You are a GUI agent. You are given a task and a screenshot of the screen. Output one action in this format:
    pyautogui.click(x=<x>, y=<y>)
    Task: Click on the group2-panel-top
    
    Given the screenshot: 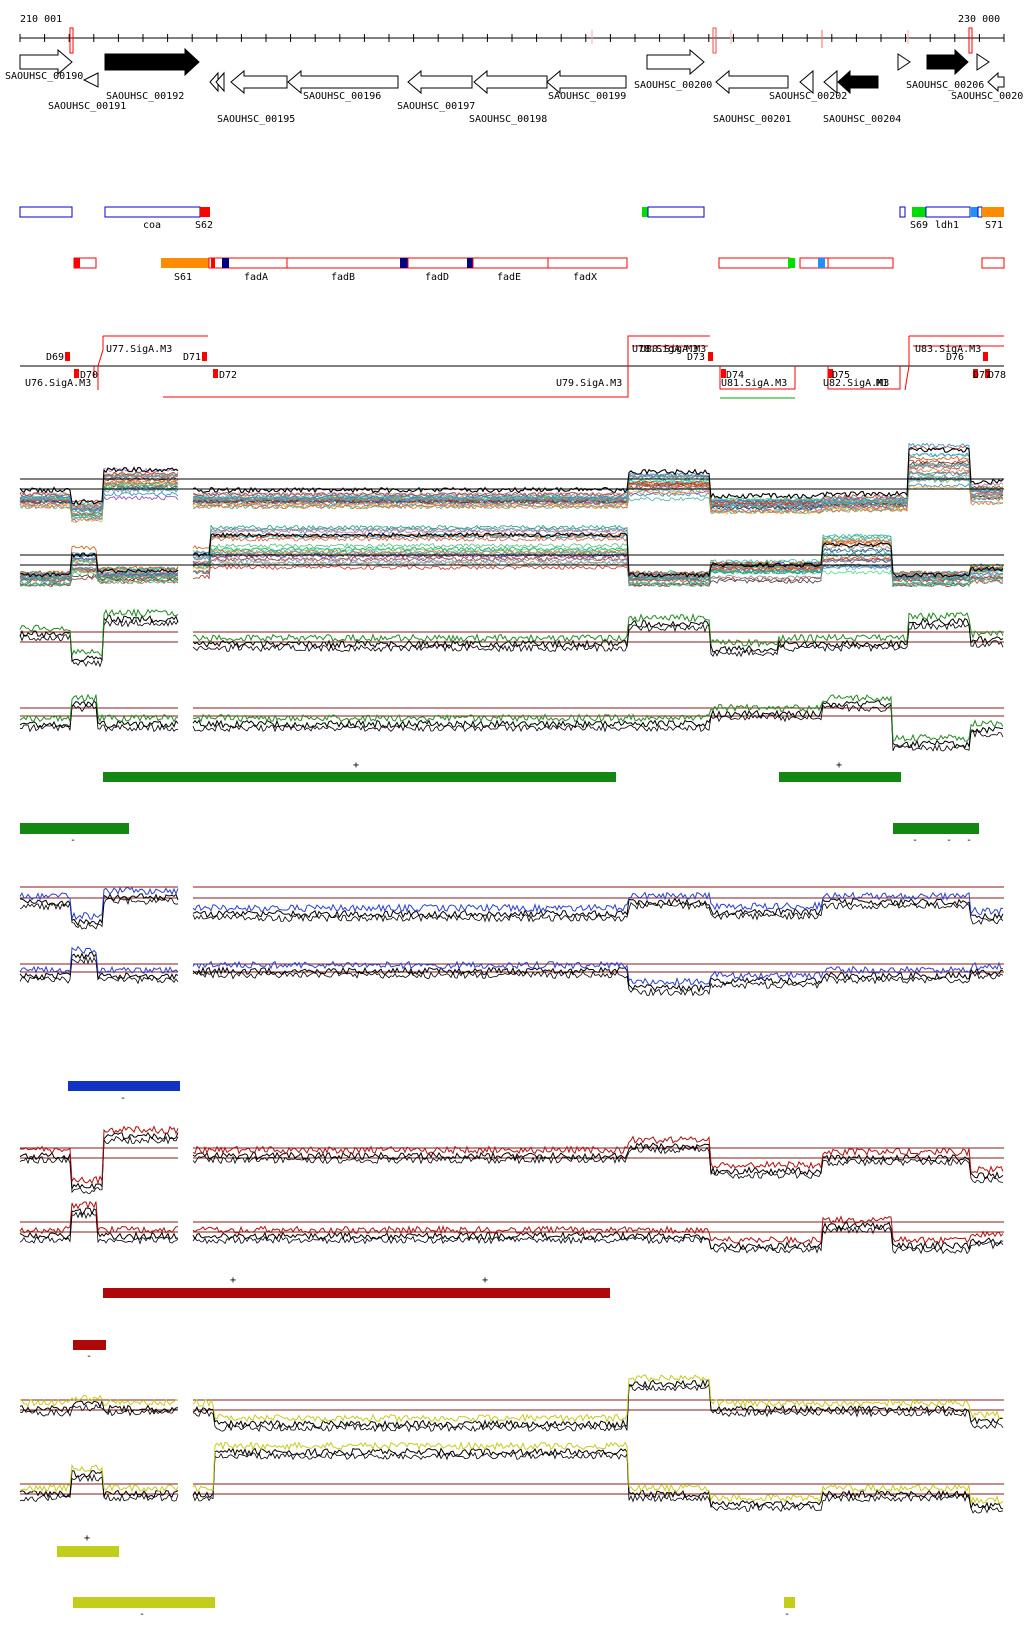 What is the action you would take?
    pyautogui.click(x=511, y=908)
    